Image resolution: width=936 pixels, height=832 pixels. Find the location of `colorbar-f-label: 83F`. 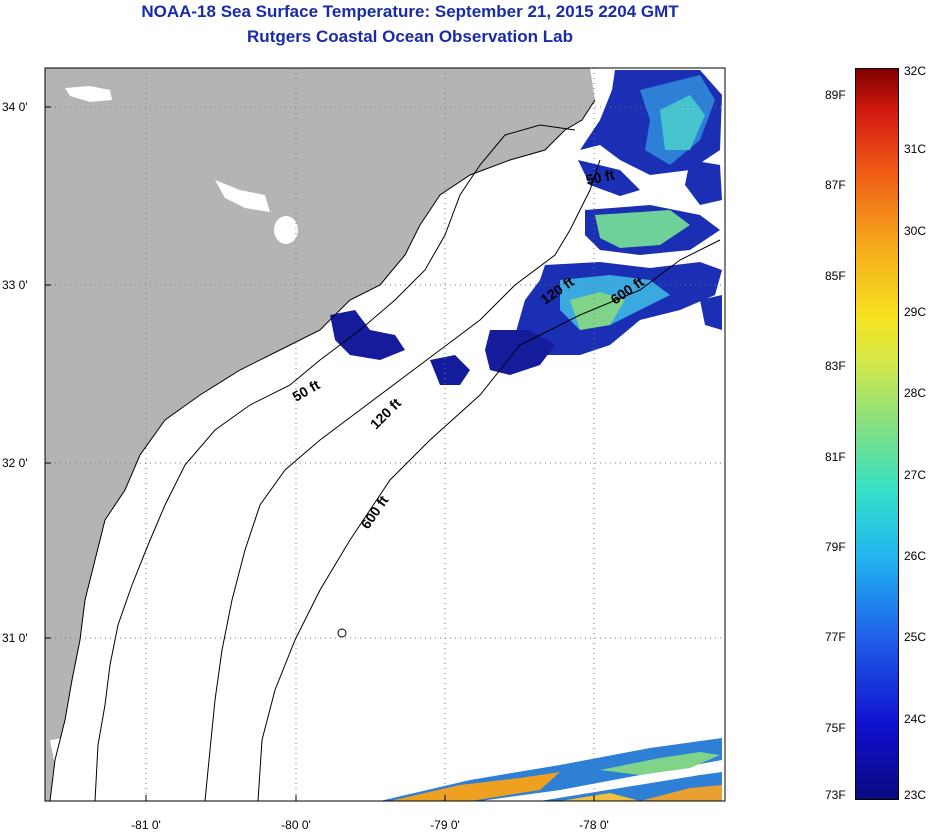

colorbar-f-label: 83F is located at coordinates (835, 366).